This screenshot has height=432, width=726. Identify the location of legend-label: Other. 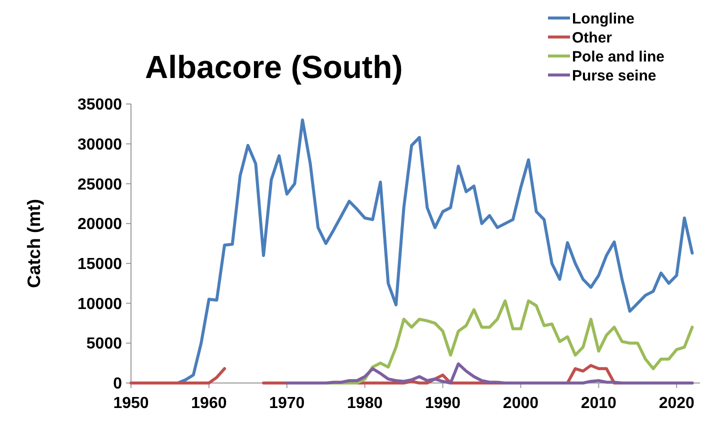
(592, 37).